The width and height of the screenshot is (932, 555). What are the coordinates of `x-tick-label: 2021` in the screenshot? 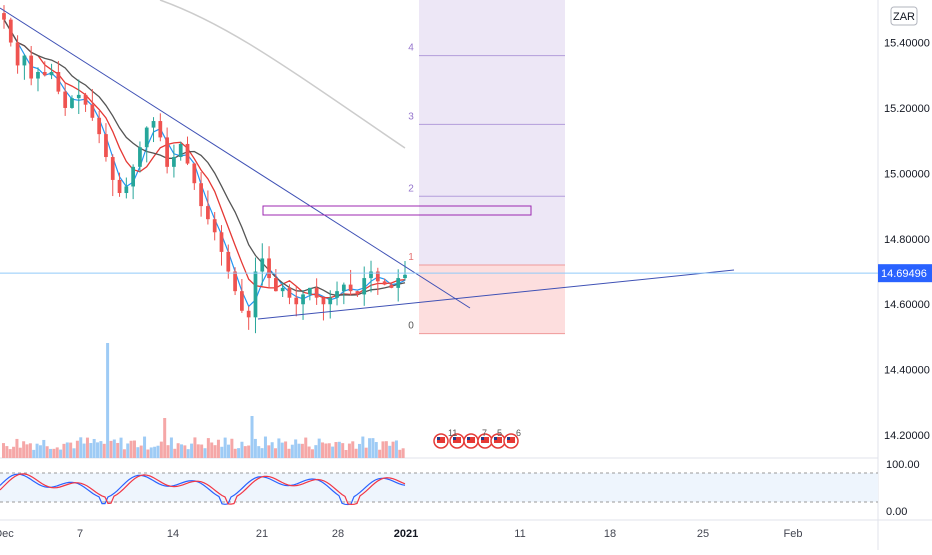 It's located at (406, 534).